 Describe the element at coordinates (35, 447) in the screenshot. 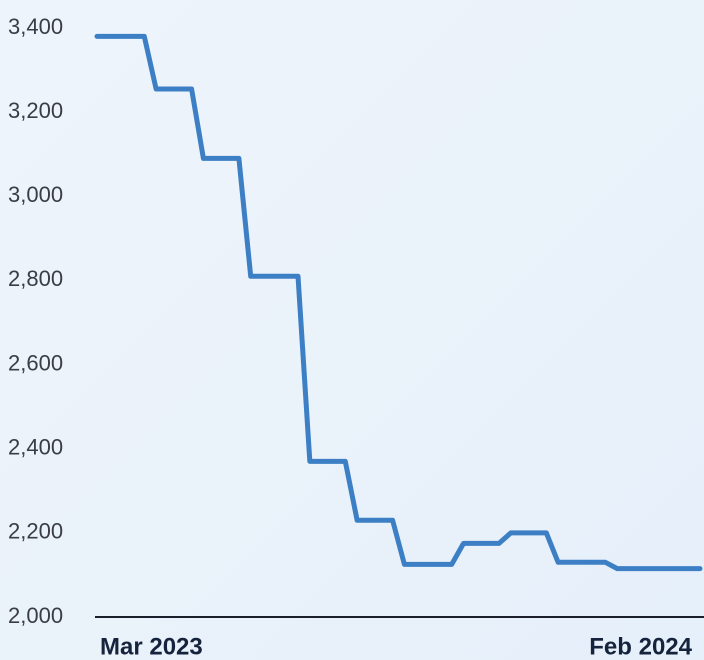

I see `y-tick-label: 2,400` at that location.